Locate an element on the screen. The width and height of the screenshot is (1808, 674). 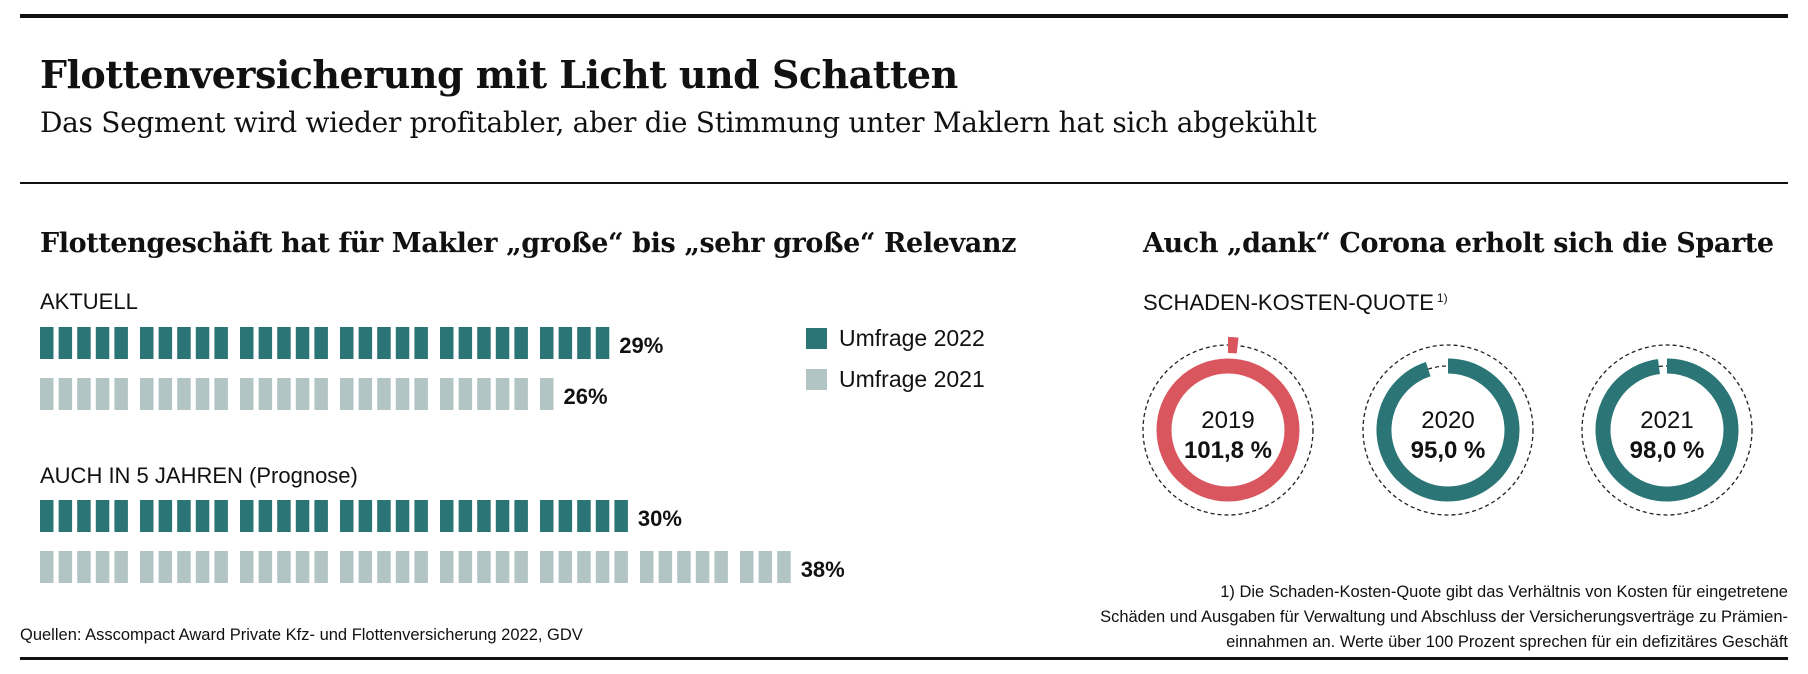
bar-value-label: 38% is located at coordinates (823, 569).